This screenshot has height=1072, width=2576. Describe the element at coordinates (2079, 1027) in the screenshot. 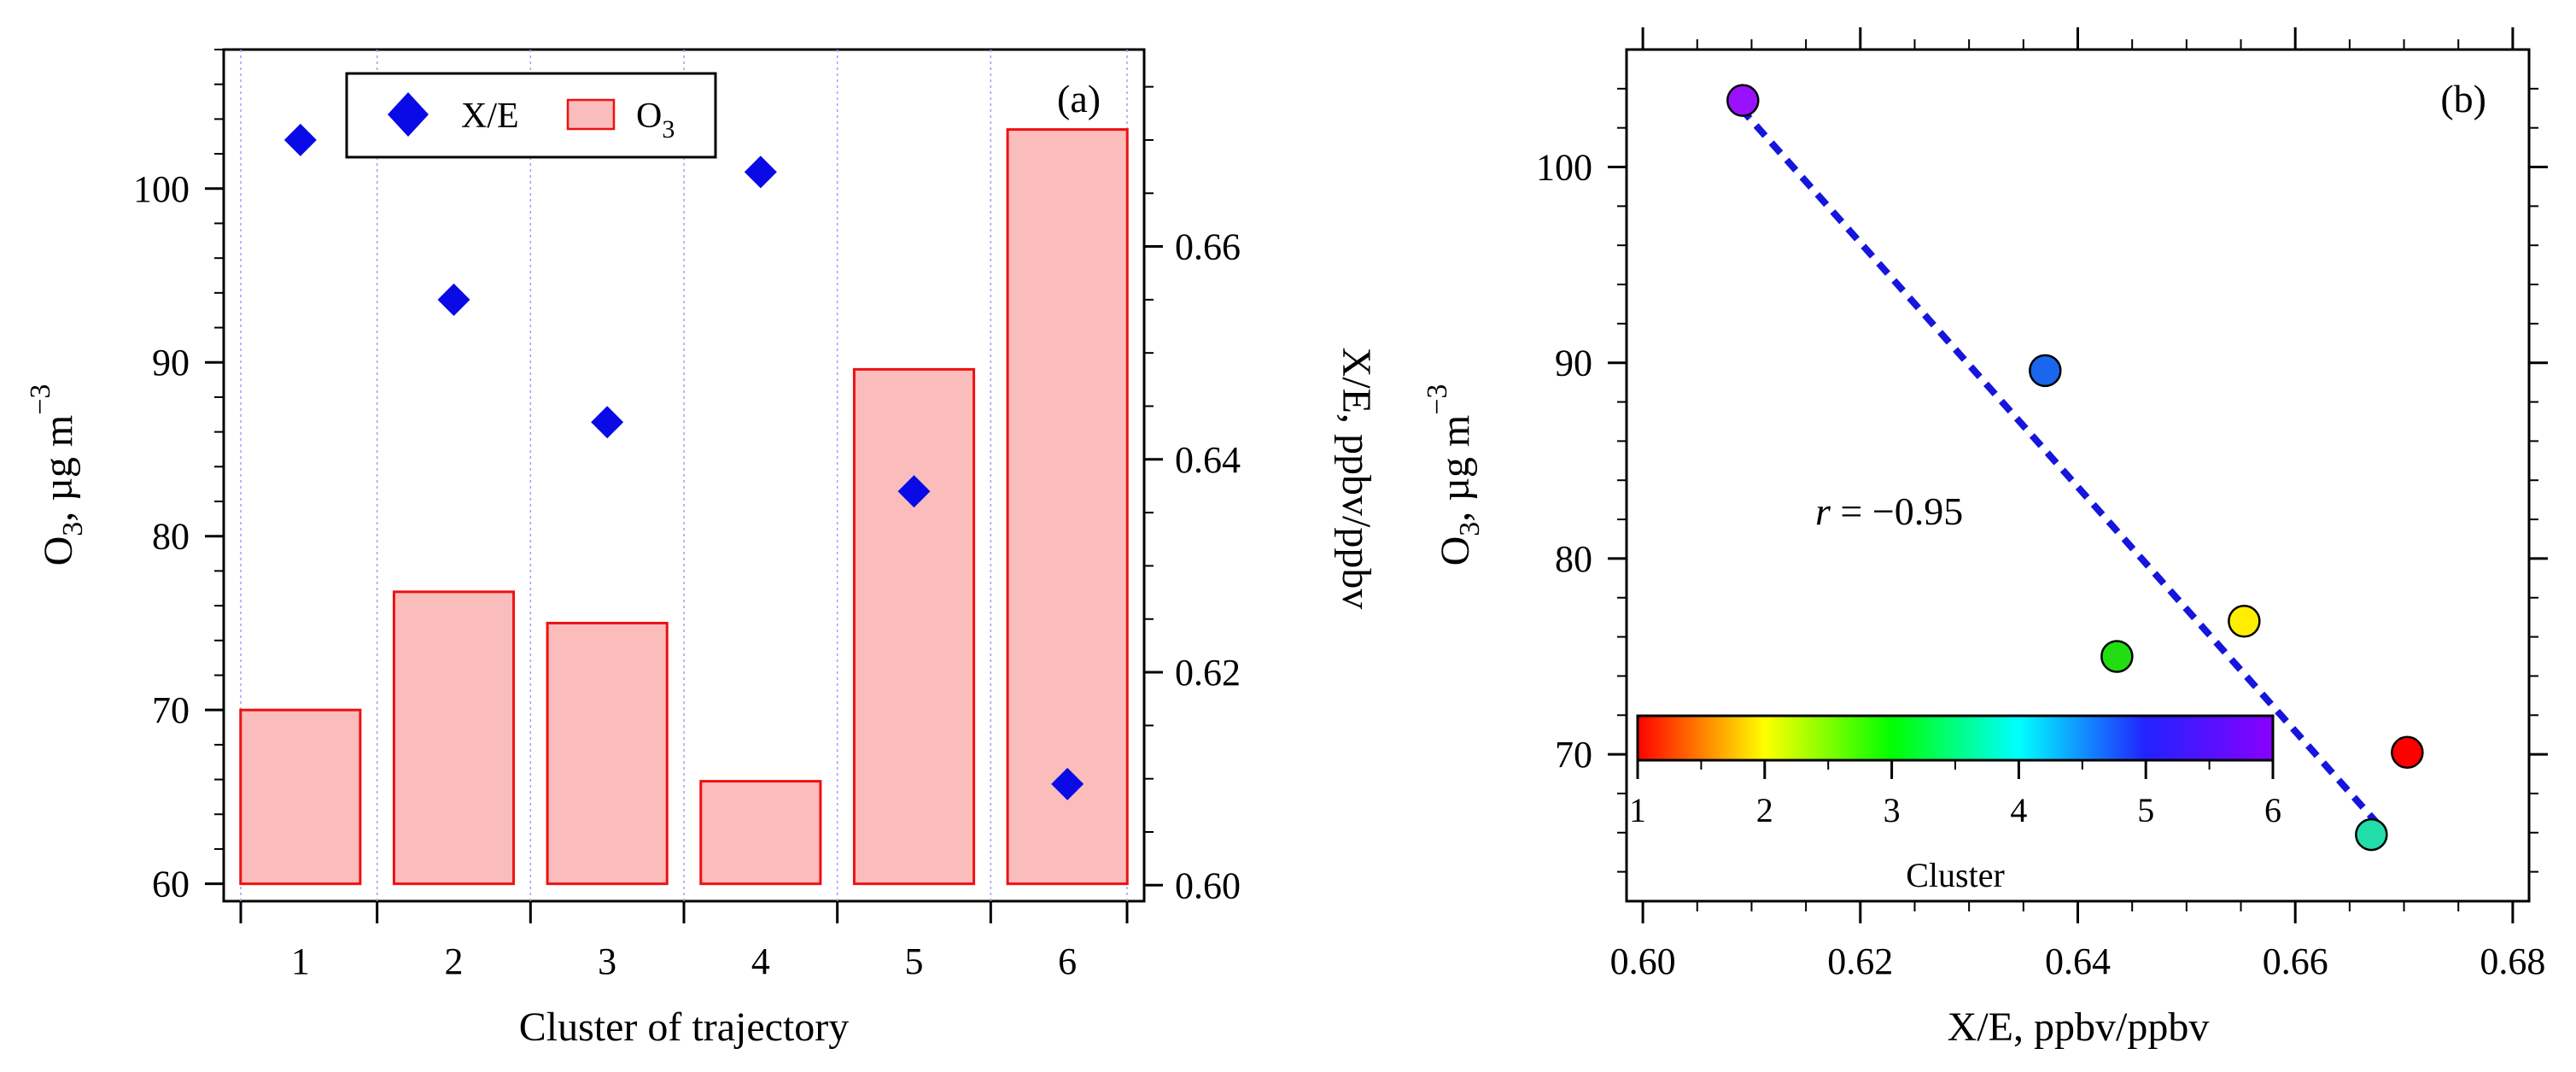

I see `panel-b-x-axis-title: X/E, ppbv/ppbv` at that location.